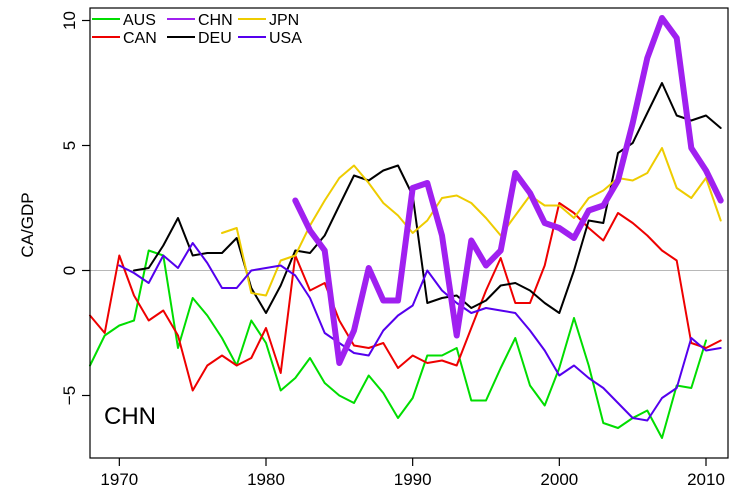 The width and height of the screenshot is (738, 490). What do you see at coordinates (215, 20) in the screenshot?
I see `legend-label: CHN` at bounding box center [215, 20].